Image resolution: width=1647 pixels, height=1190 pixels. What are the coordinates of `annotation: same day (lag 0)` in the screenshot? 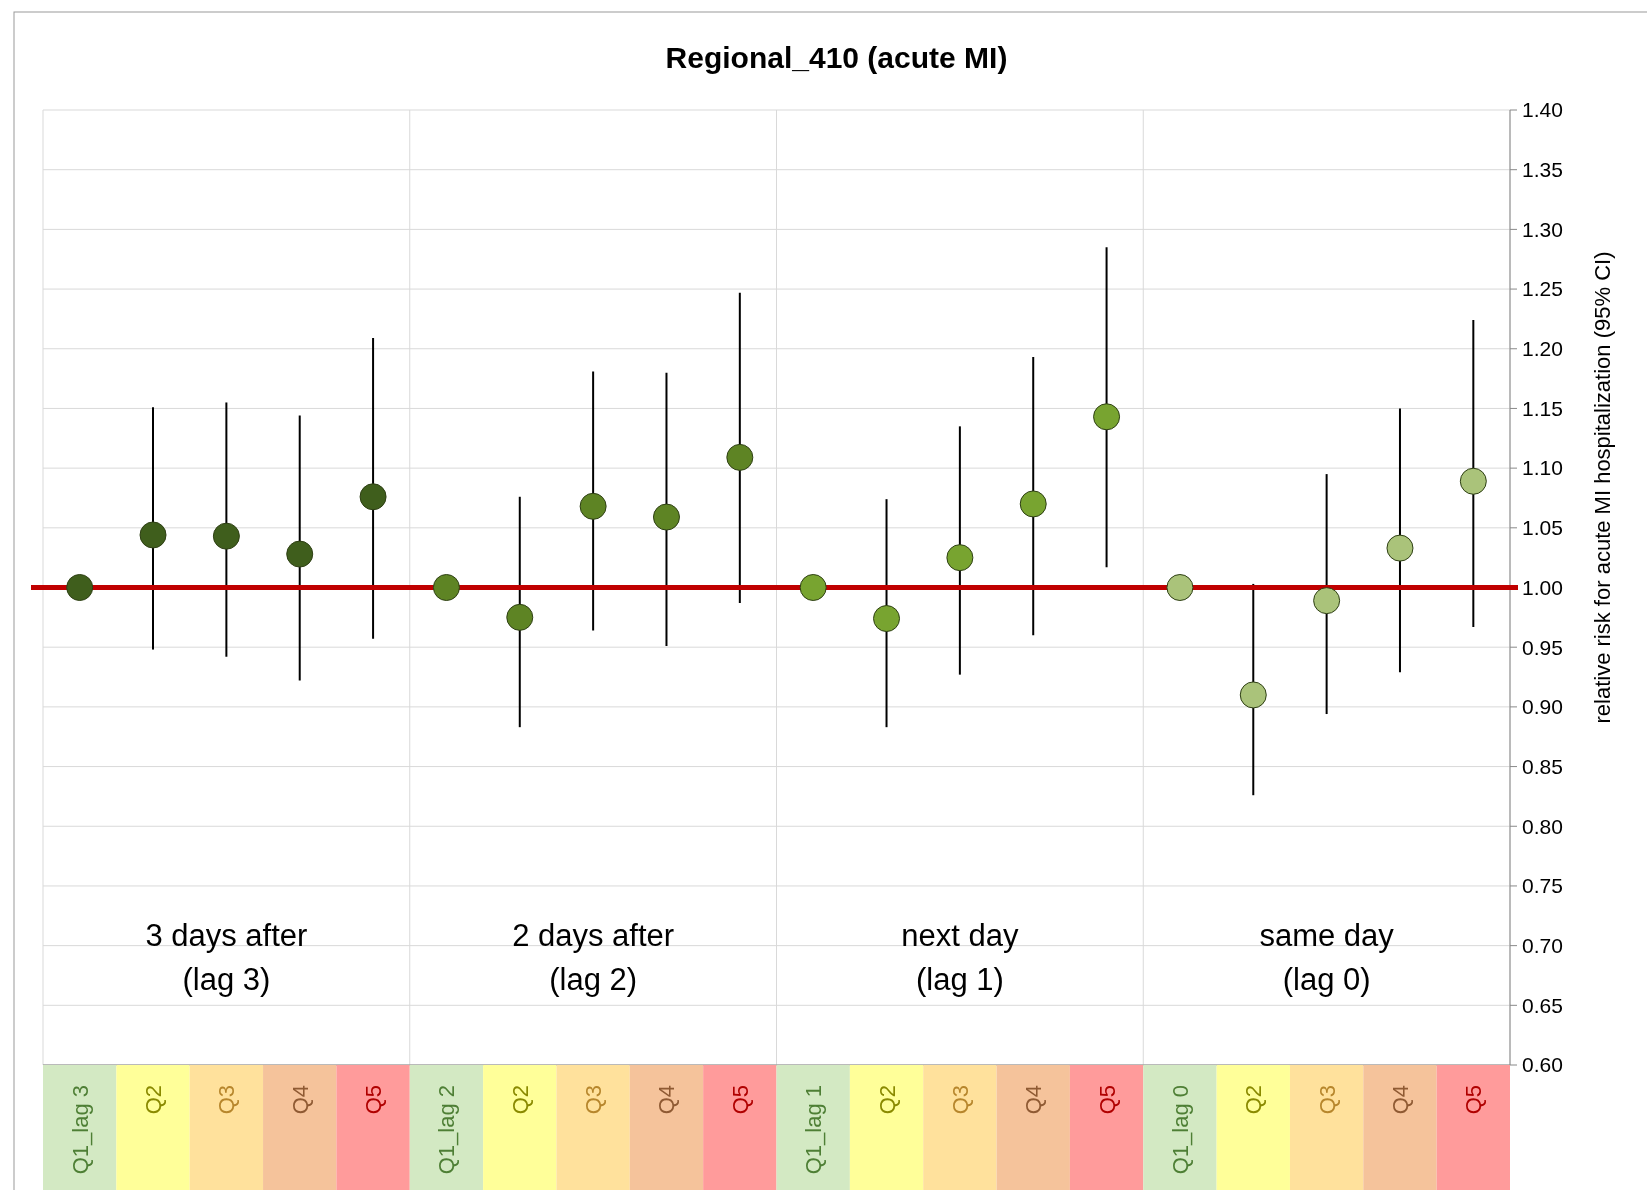 It's located at (1327, 957).